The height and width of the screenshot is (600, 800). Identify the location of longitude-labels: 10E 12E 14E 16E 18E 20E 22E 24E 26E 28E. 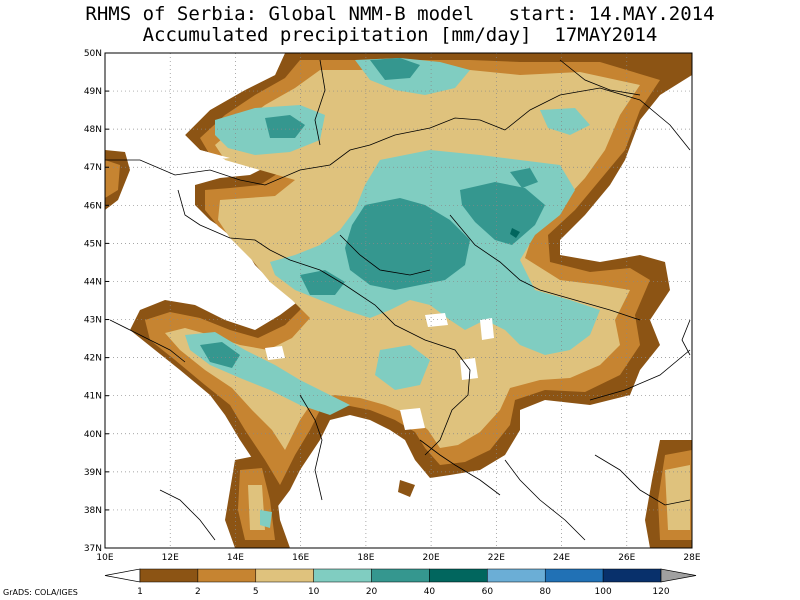
(398, 558).